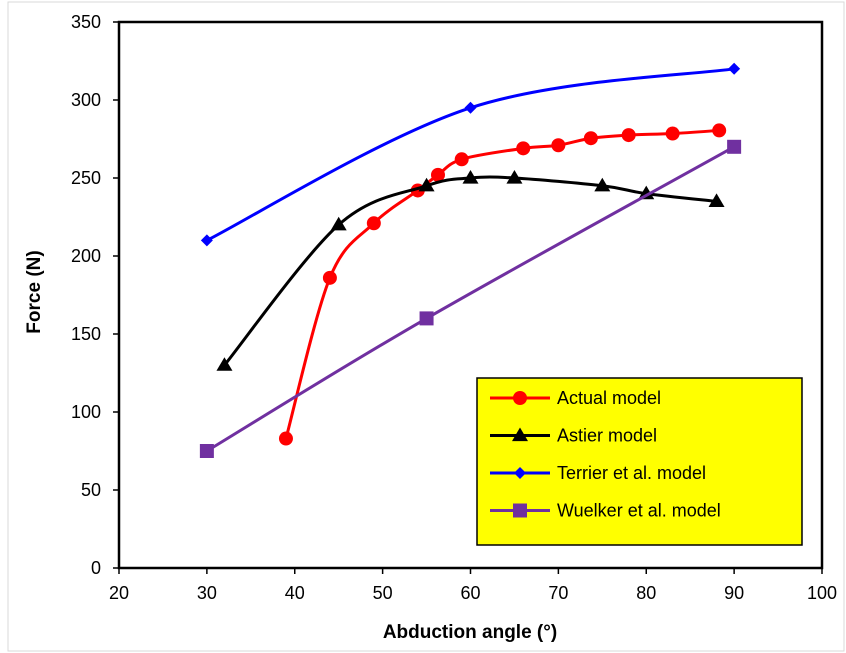  What do you see at coordinates (609, 398) in the screenshot?
I see `legend-label: Actual model` at bounding box center [609, 398].